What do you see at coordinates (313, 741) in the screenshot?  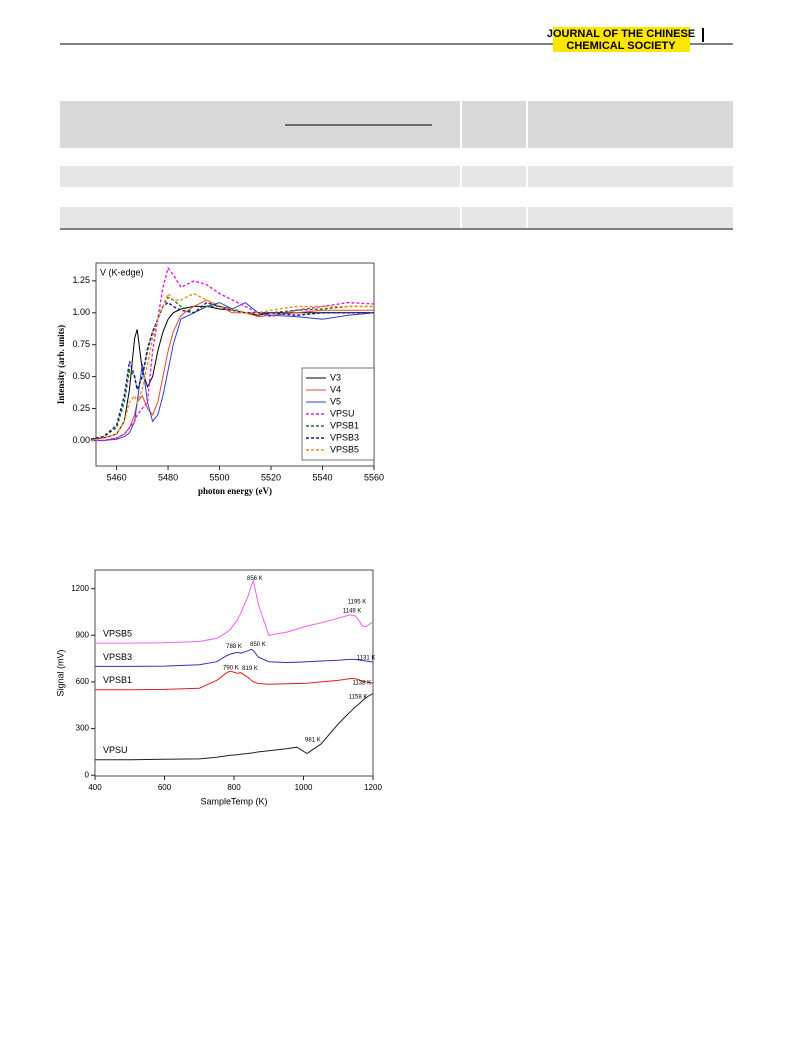 I see `annotation: 981 K` at bounding box center [313, 741].